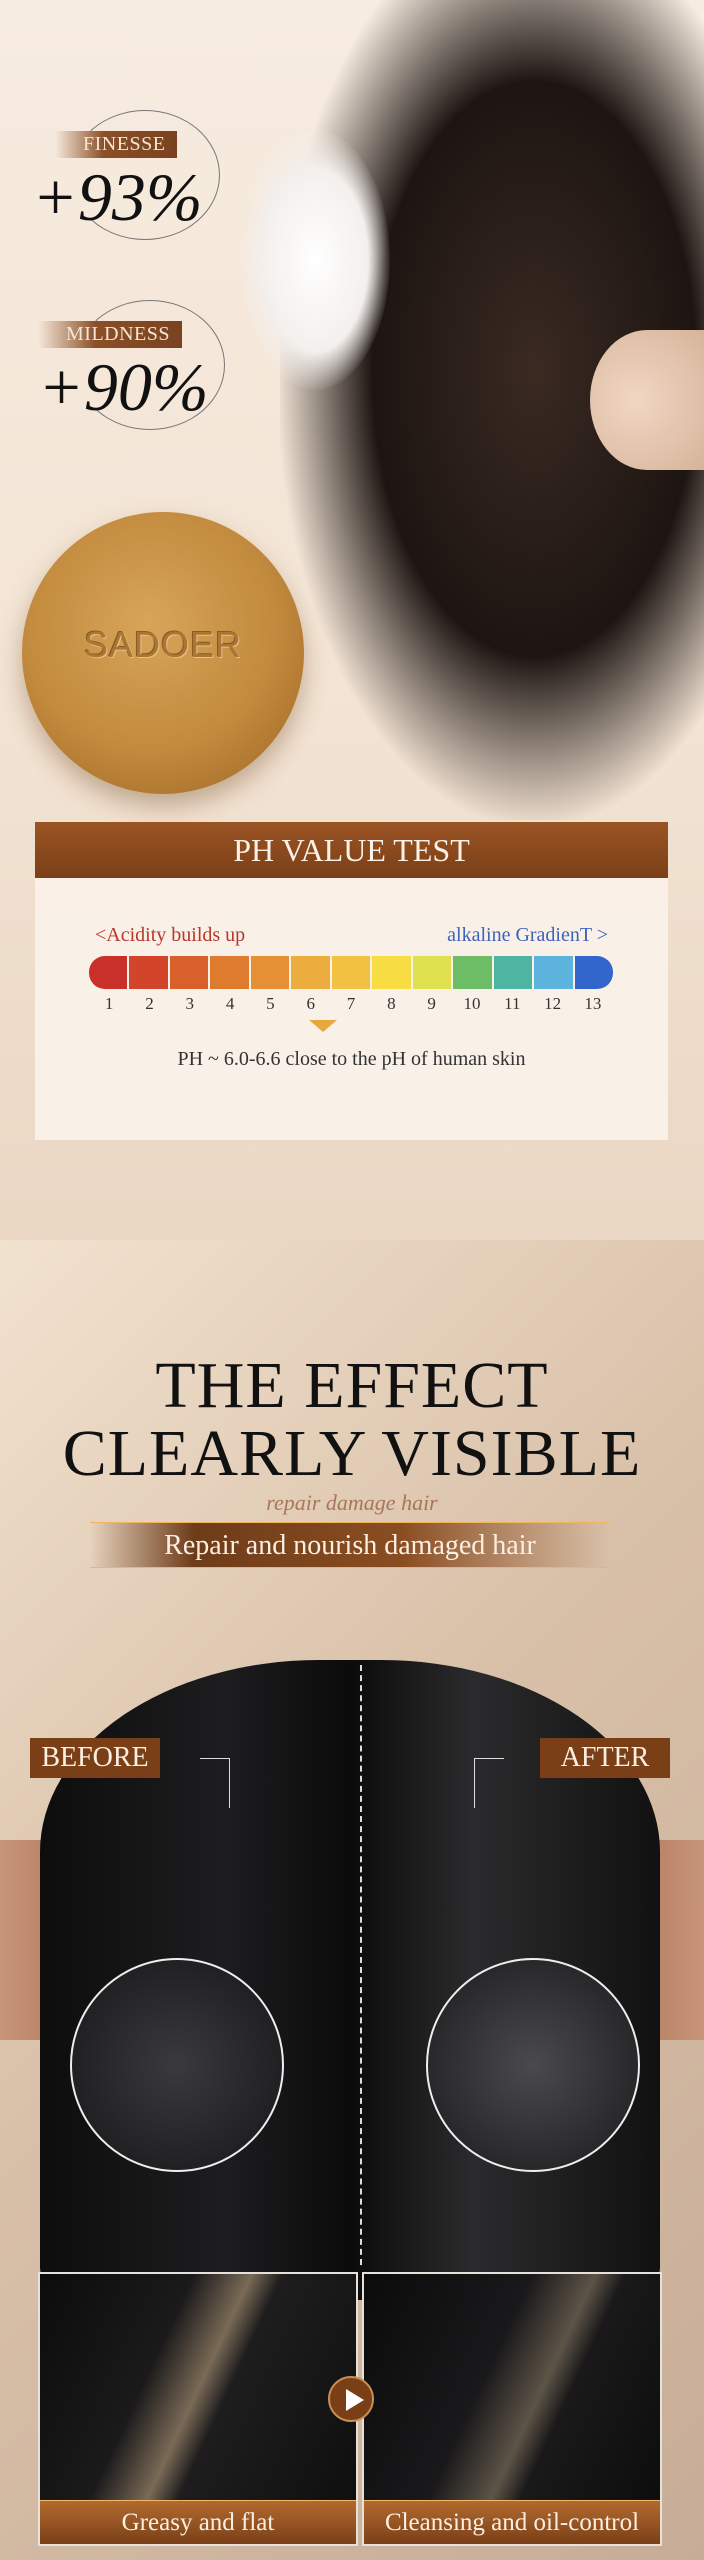 This screenshot has height=2560, width=704. I want to click on after-zoom-circle, so click(533, 2065).